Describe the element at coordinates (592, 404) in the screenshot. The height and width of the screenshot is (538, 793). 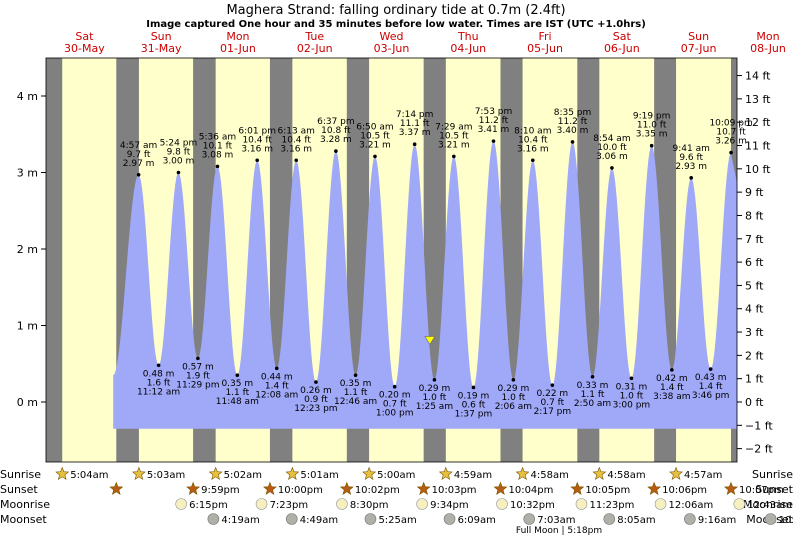
I see `tide-time-label: 2:50 am` at that location.